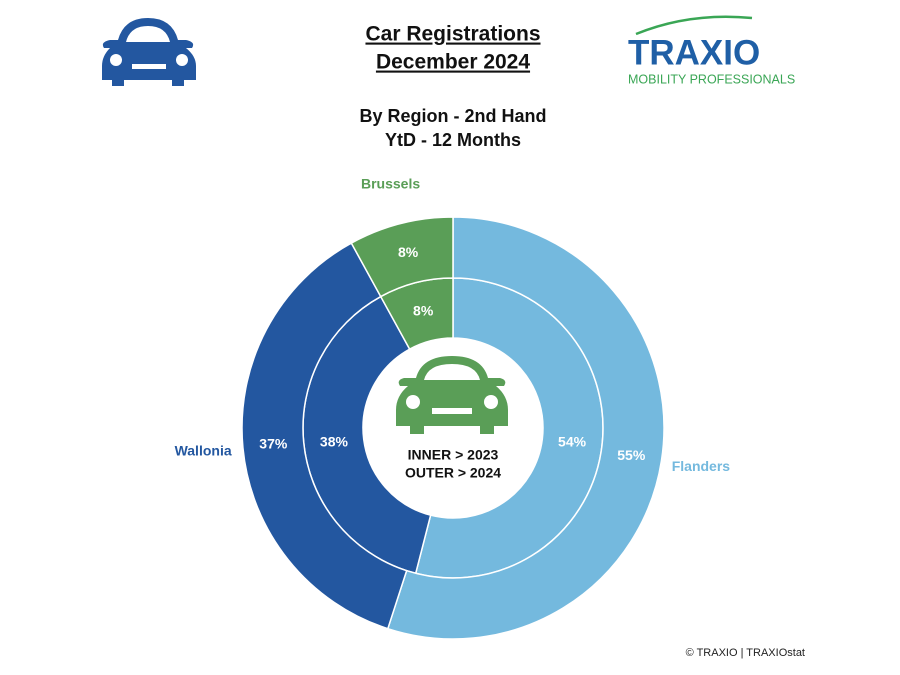  I want to click on logo-tagline: MOBILITY PROFESSIONALS, so click(711, 79).